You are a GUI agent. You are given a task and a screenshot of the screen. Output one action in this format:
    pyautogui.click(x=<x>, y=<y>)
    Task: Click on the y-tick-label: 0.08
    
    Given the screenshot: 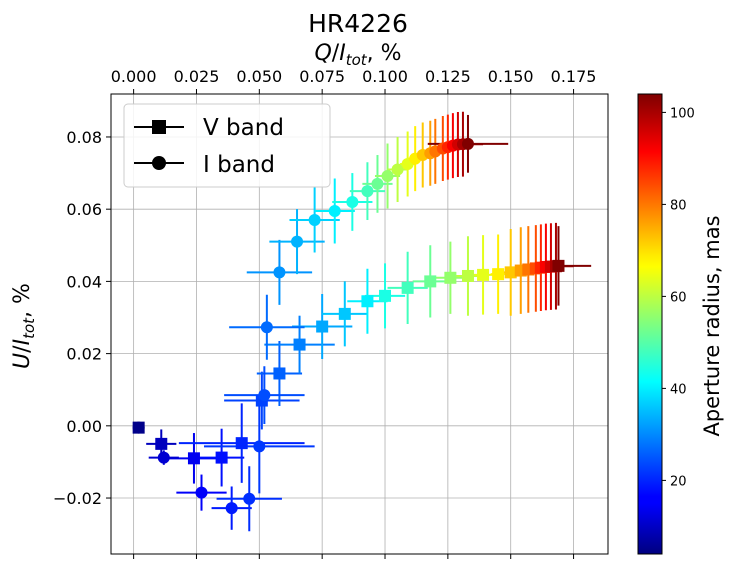 What is the action you would take?
    pyautogui.click(x=84, y=137)
    